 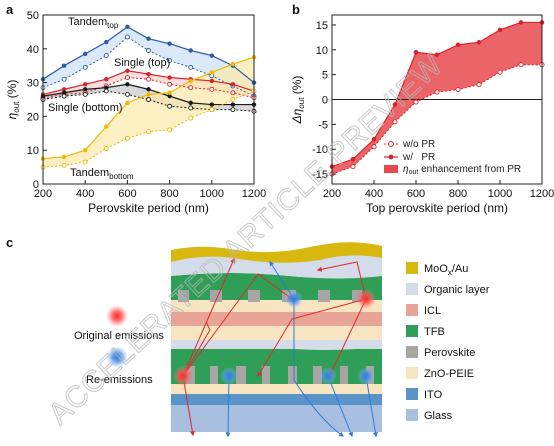 What do you see at coordinates (117, 316) in the screenshot?
I see `original-emission-glow` at bounding box center [117, 316].